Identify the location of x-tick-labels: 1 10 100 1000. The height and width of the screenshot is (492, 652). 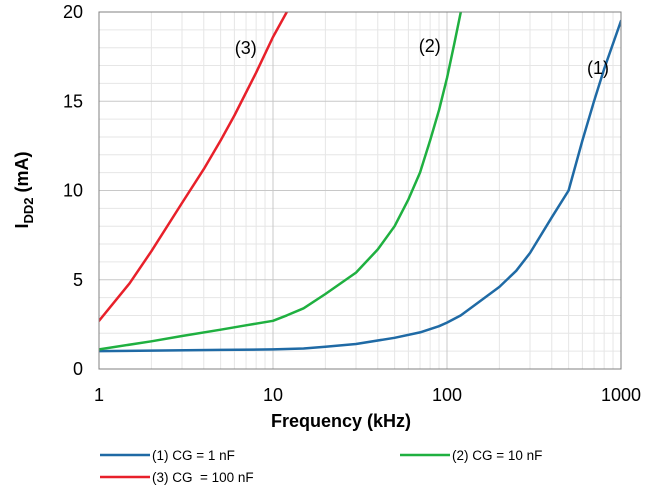
(367, 395).